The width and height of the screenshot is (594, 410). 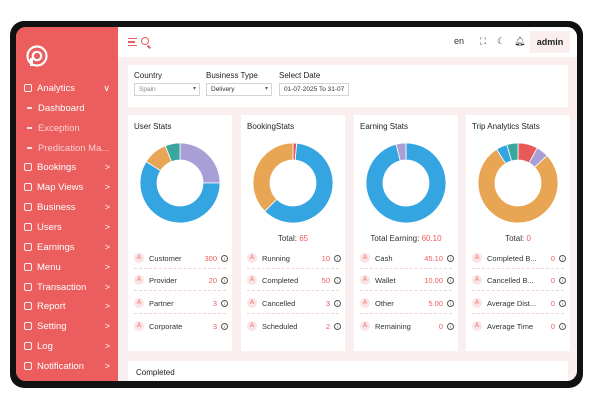 What do you see at coordinates (147, 89) in the screenshot?
I see `country-value: Spain` at bounding box center [147, 89].